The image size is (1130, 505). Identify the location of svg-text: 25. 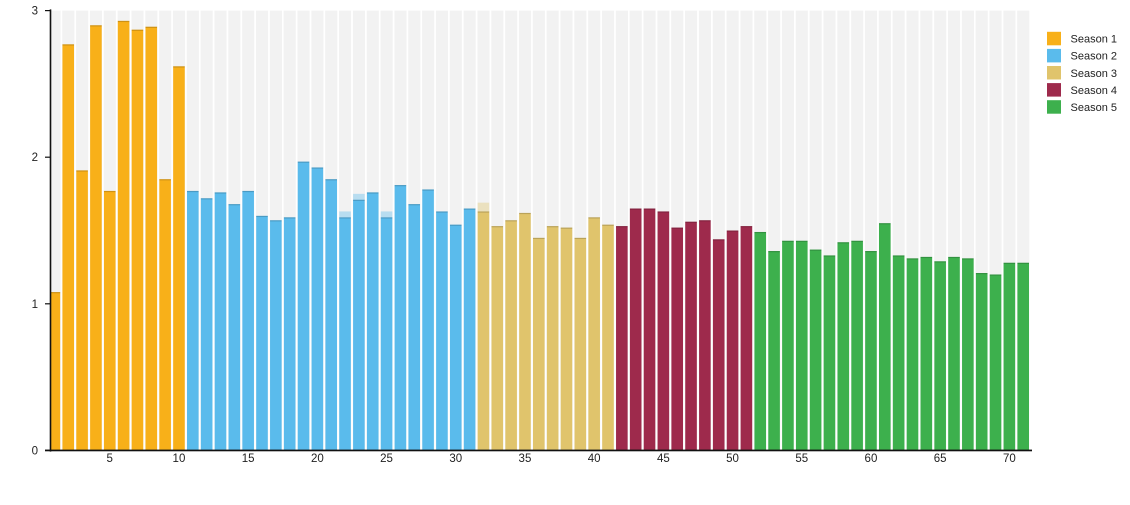
(386, 459).